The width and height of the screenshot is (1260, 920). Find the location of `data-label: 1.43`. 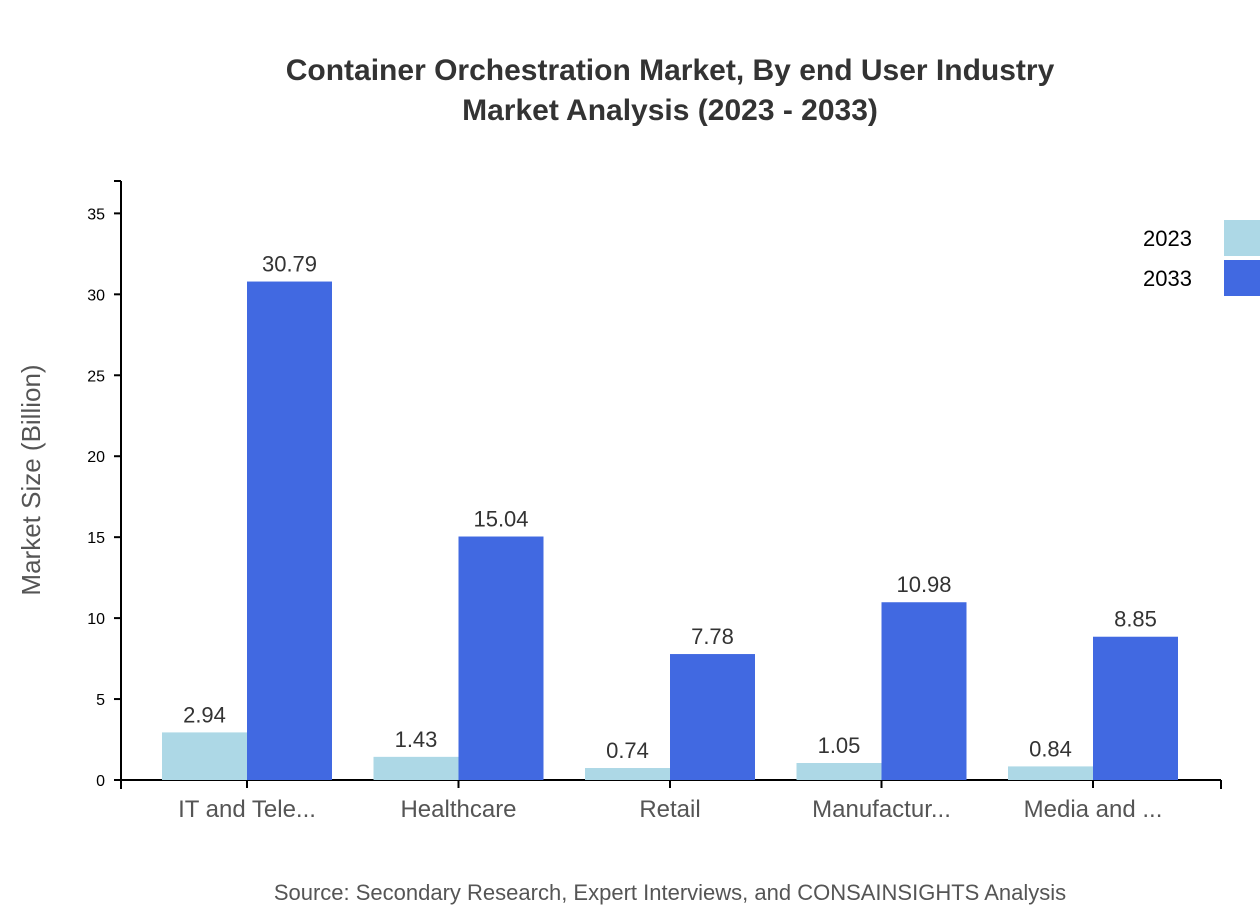

data-label: 1.43 is located at coordinates (416, 739).